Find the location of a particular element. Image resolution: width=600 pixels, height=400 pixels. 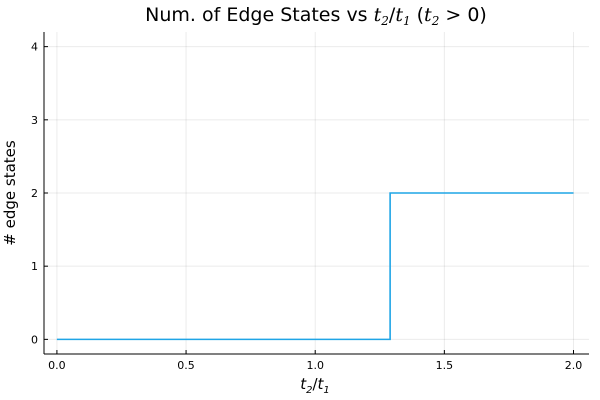

y-tick-label: 3 is located at coordinates (34, 120).